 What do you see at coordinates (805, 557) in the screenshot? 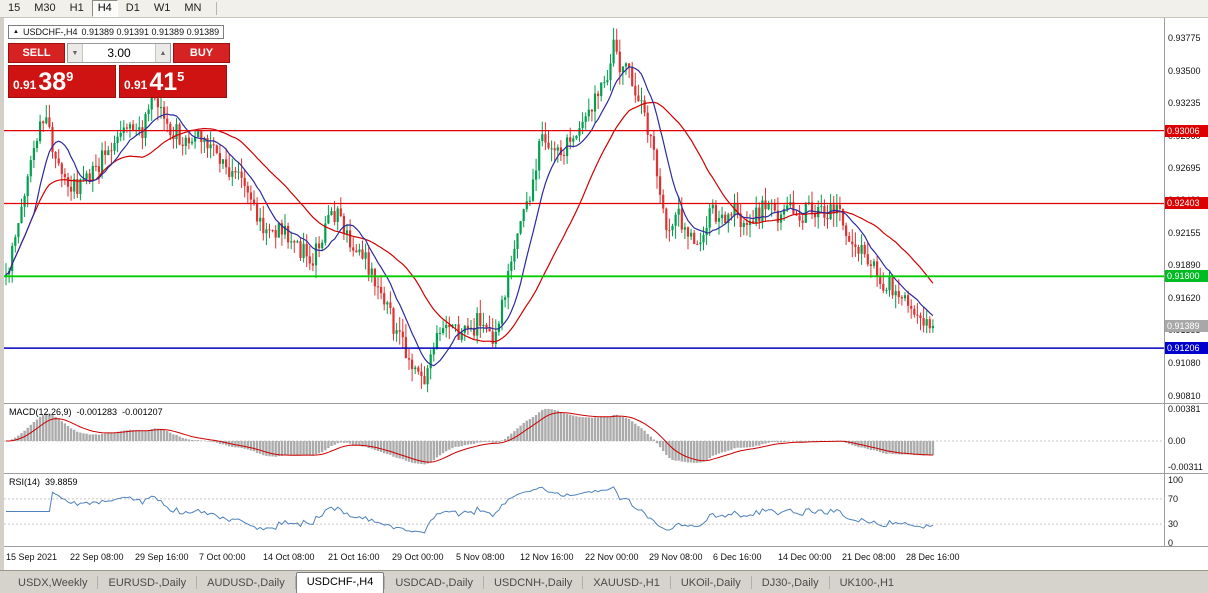
I see `time-tick: 14 Dec 00:00` at bounding box center [805, 557].